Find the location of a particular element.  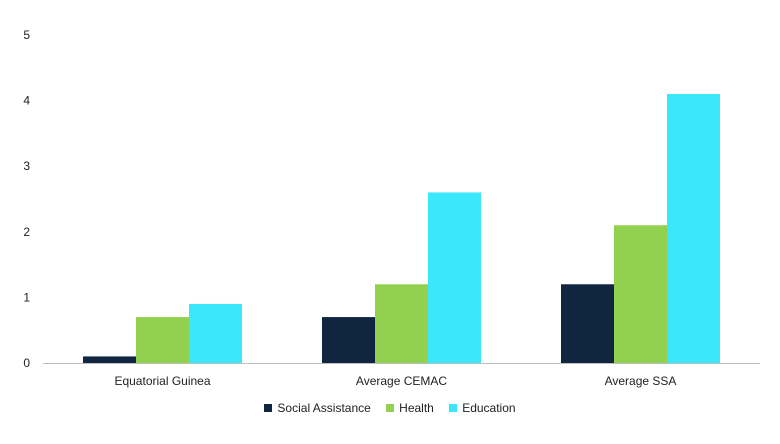

legend-label-social-assistance: Social Assistance is located at coordinates (324, 407).